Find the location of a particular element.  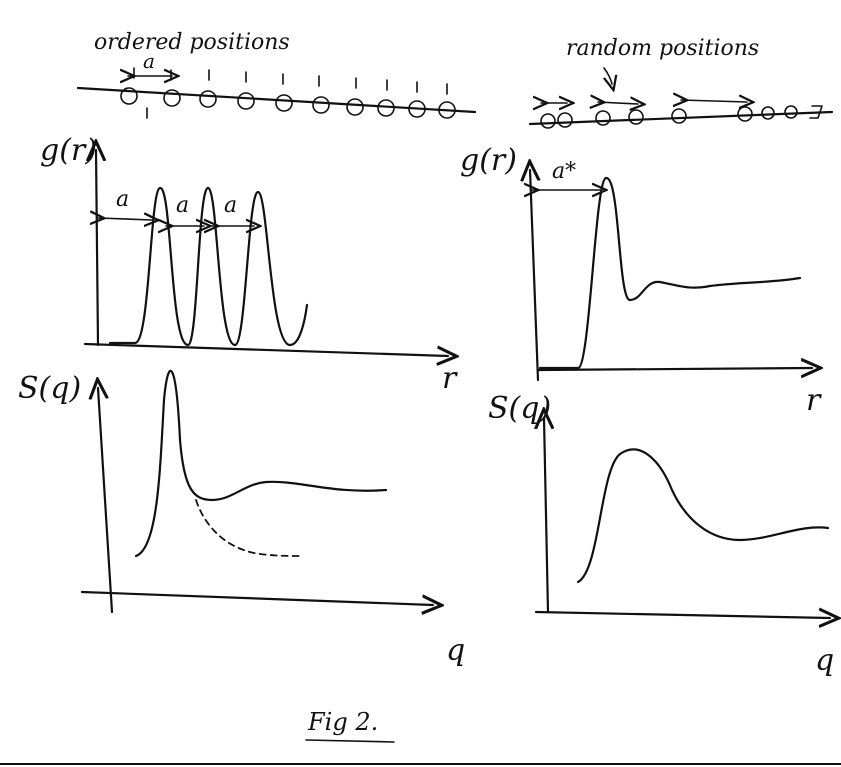

random-gr-spacing-label: a* is located at coordinates (564, 171).